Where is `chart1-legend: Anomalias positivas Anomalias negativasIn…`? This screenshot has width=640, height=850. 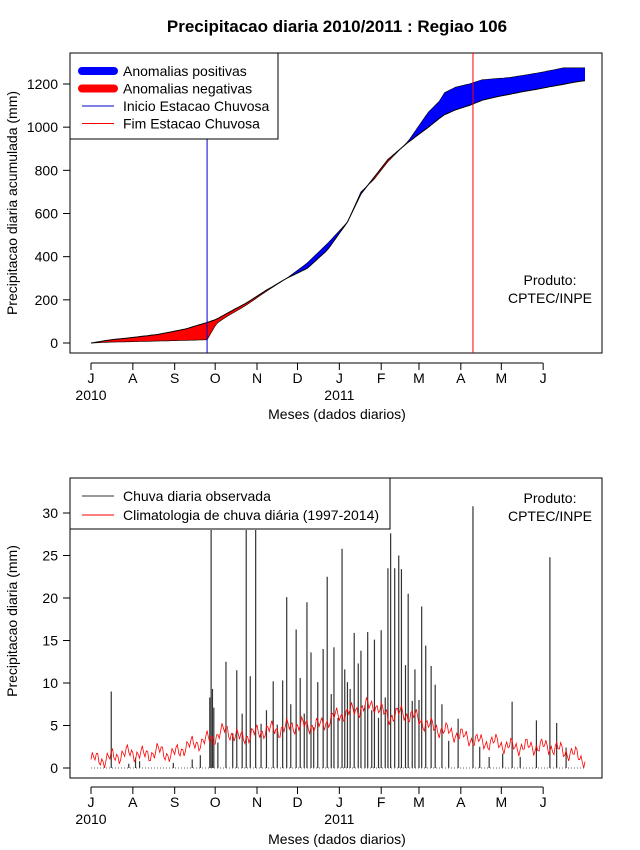
chart1-legend: Anomalias positivas Anomalias negativasIn… is located at coordinates (174, 96).